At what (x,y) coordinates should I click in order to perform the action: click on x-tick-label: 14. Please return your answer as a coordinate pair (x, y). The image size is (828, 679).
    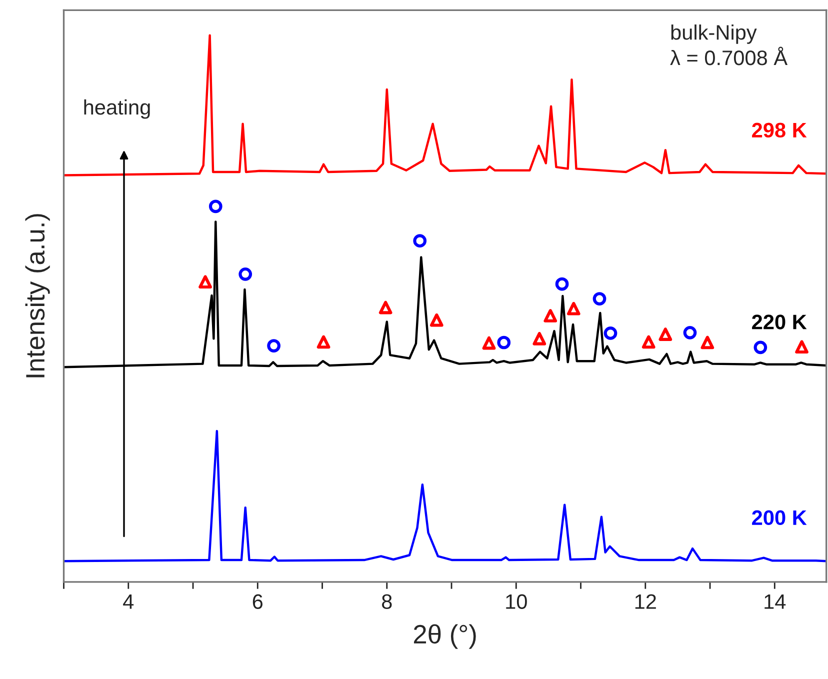
    Looking at the image, I should click on (775, 601).